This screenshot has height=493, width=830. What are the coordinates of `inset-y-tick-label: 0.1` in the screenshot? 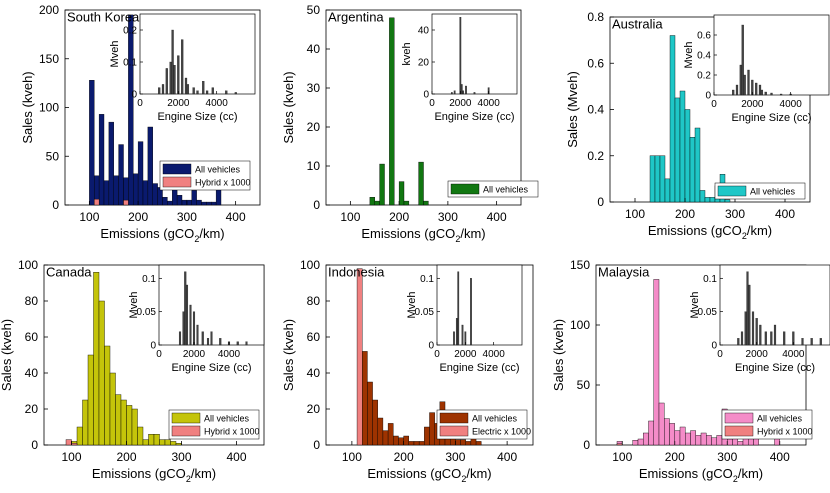 It's located at (149, 279).